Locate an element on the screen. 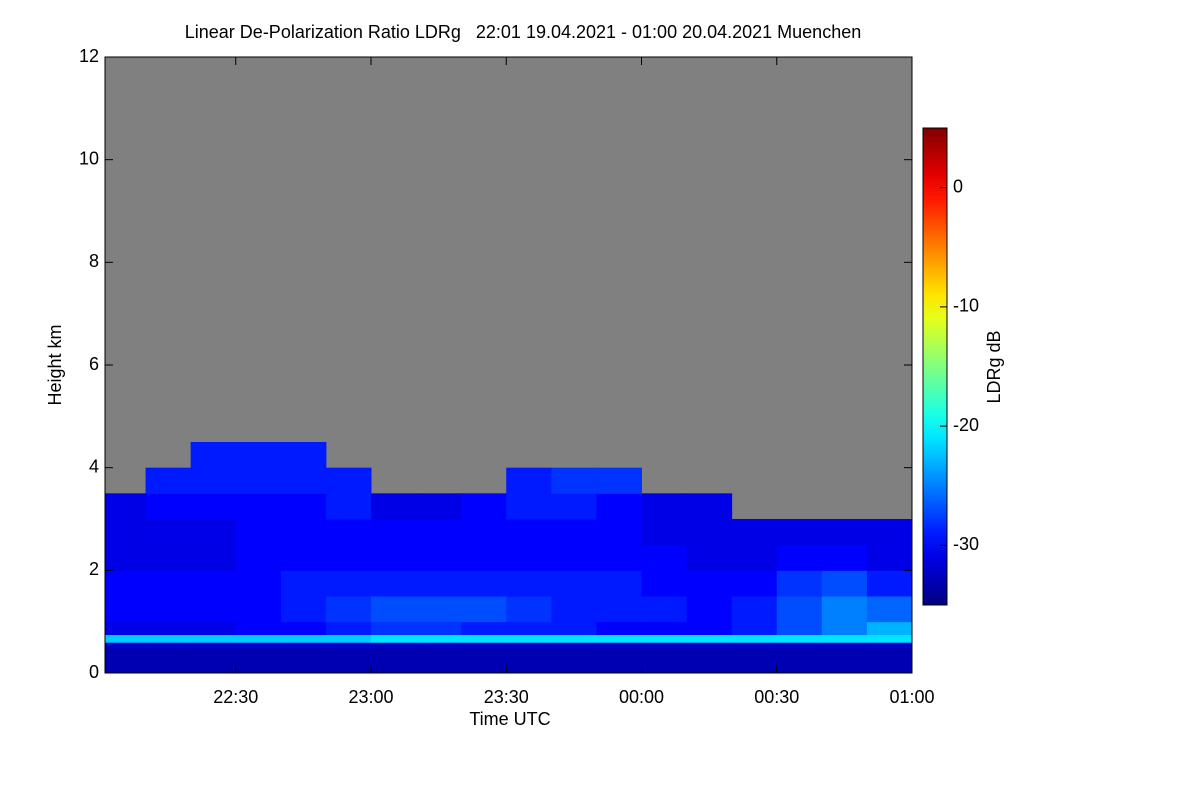 This screenshot has height=800, width=1200. y-tick-label: 0 is located at coordinates (94, 672).